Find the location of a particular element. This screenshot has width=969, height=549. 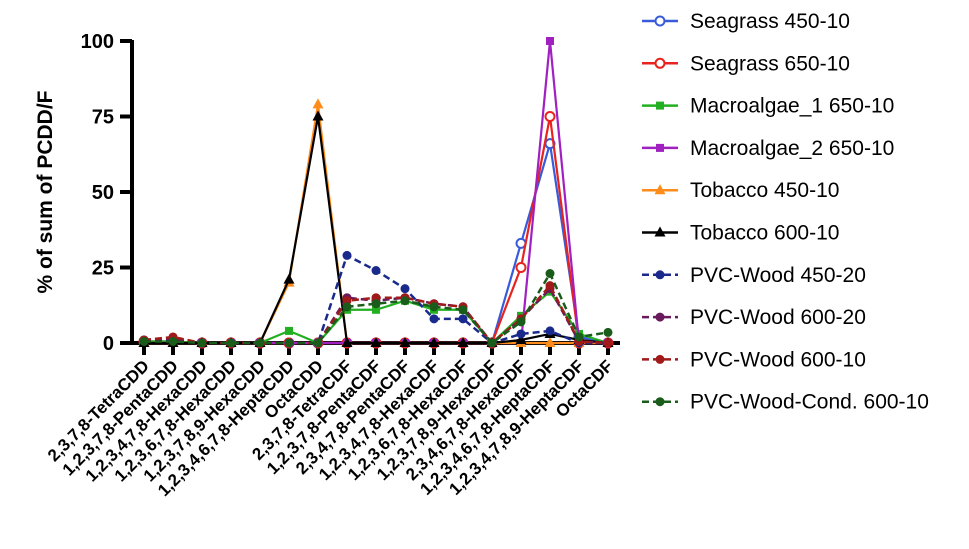

legend-label: Tobacco 450-10 is located at coordinates (764, 190).